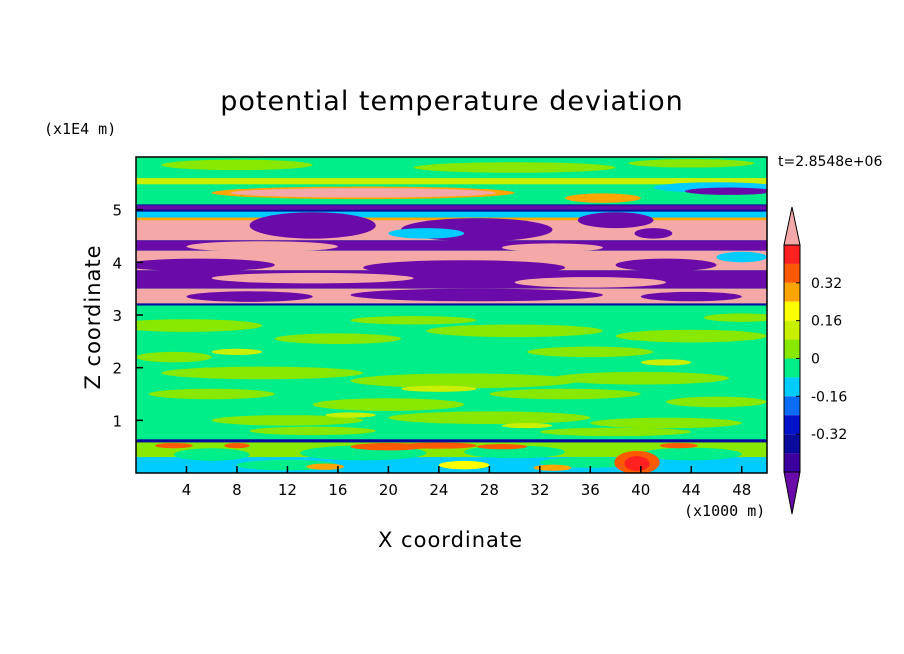  What do you see at coordinates (466, 482) in the screenshot?
I see `x-axis: 4 8 12 16 20 24 28 32 36 40 44 48` at bounding box center [466, 482].